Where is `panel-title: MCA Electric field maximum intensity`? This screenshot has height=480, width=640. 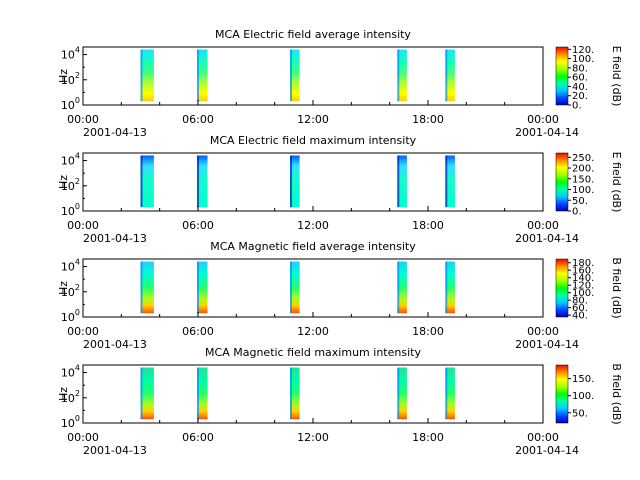 panel-title: MCA Electric field maximum intensity is located at coordinates (313, 140).